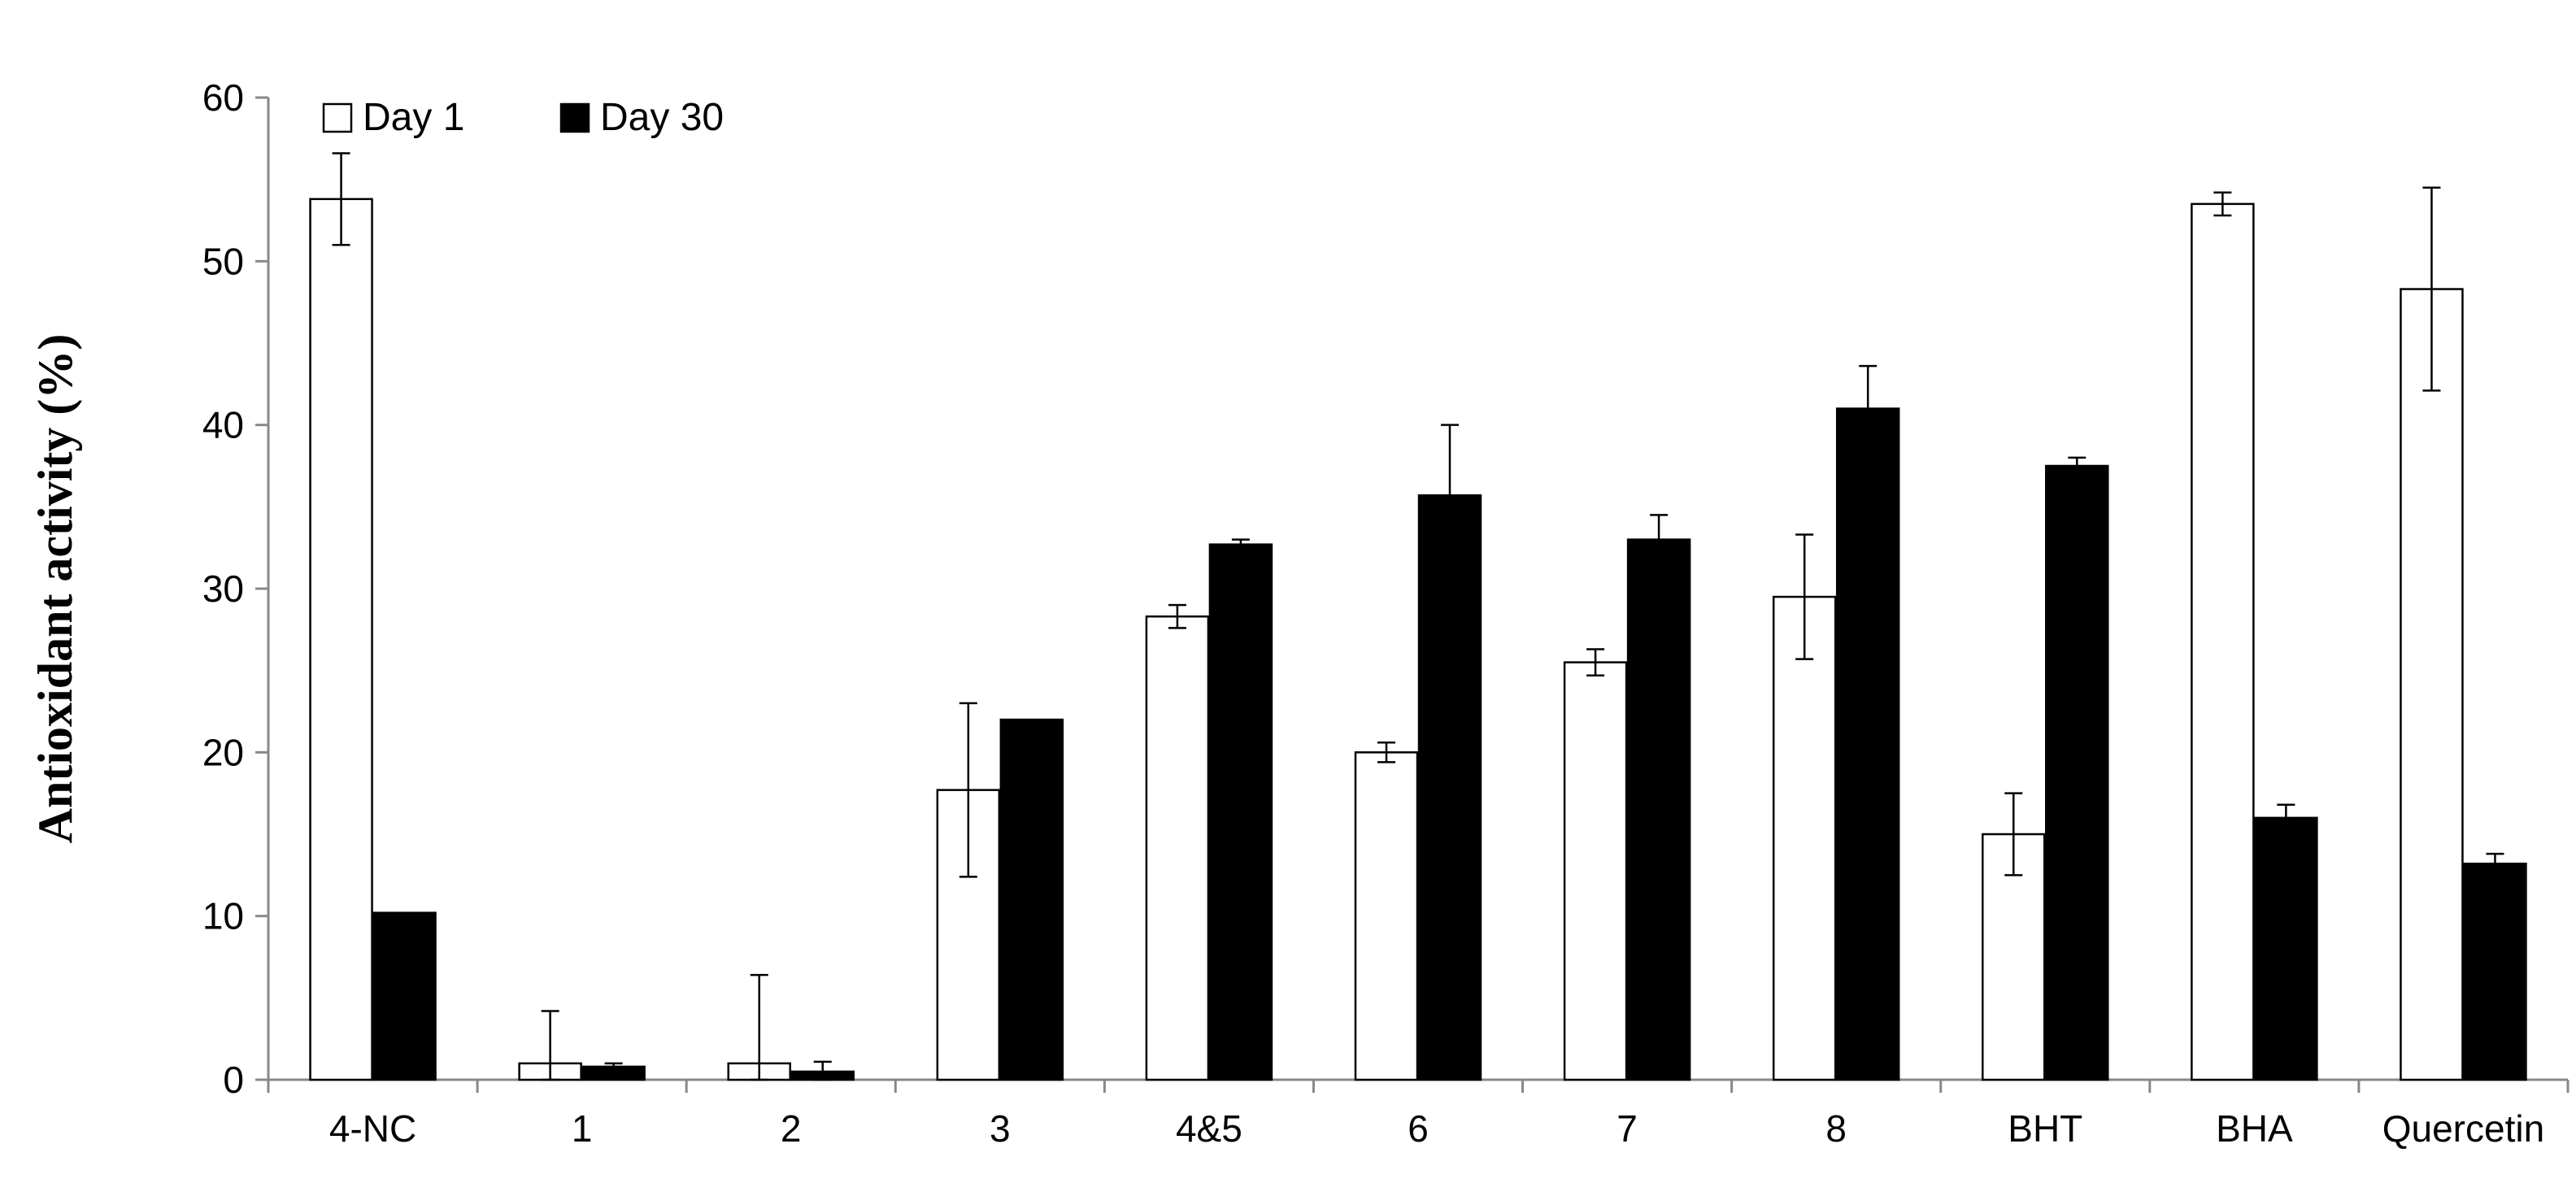 The height and width of the screenshot is (1183, 2576). What do you see at coordinates (1419, 1128) in the screenshot?
I see `x-tick-label: 6` at bounding box center [1419, 1128].